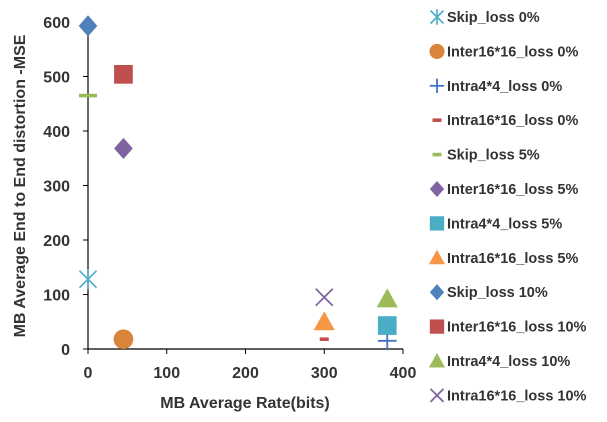  I want to click on y-tick-label: 200, so click(56, 241).